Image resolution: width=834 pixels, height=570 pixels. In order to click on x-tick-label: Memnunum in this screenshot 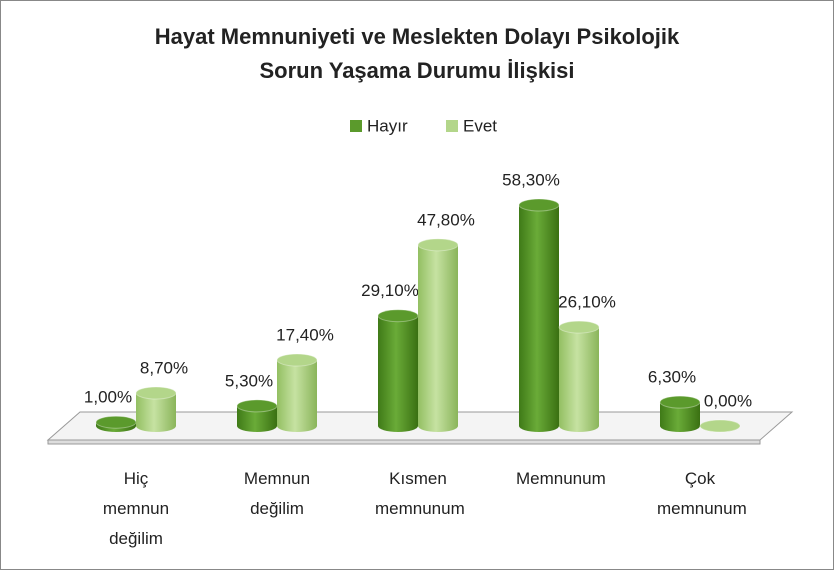, I will do `click(561, 478)`.